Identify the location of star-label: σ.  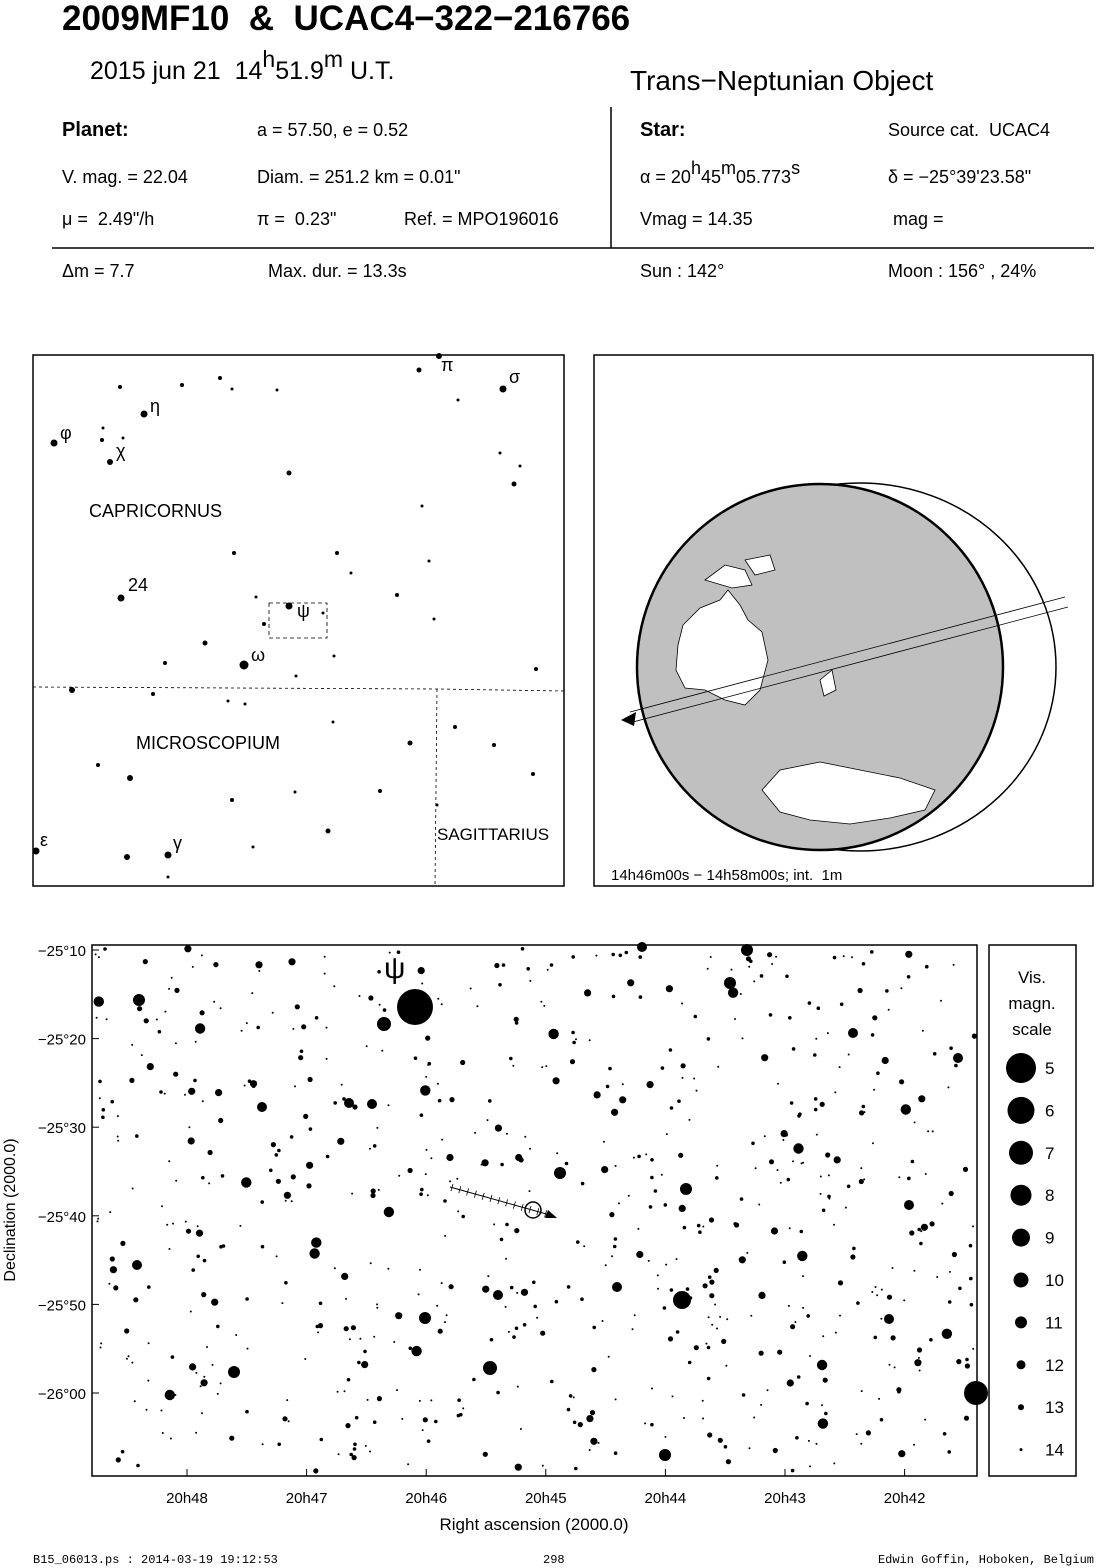
(514, 377).